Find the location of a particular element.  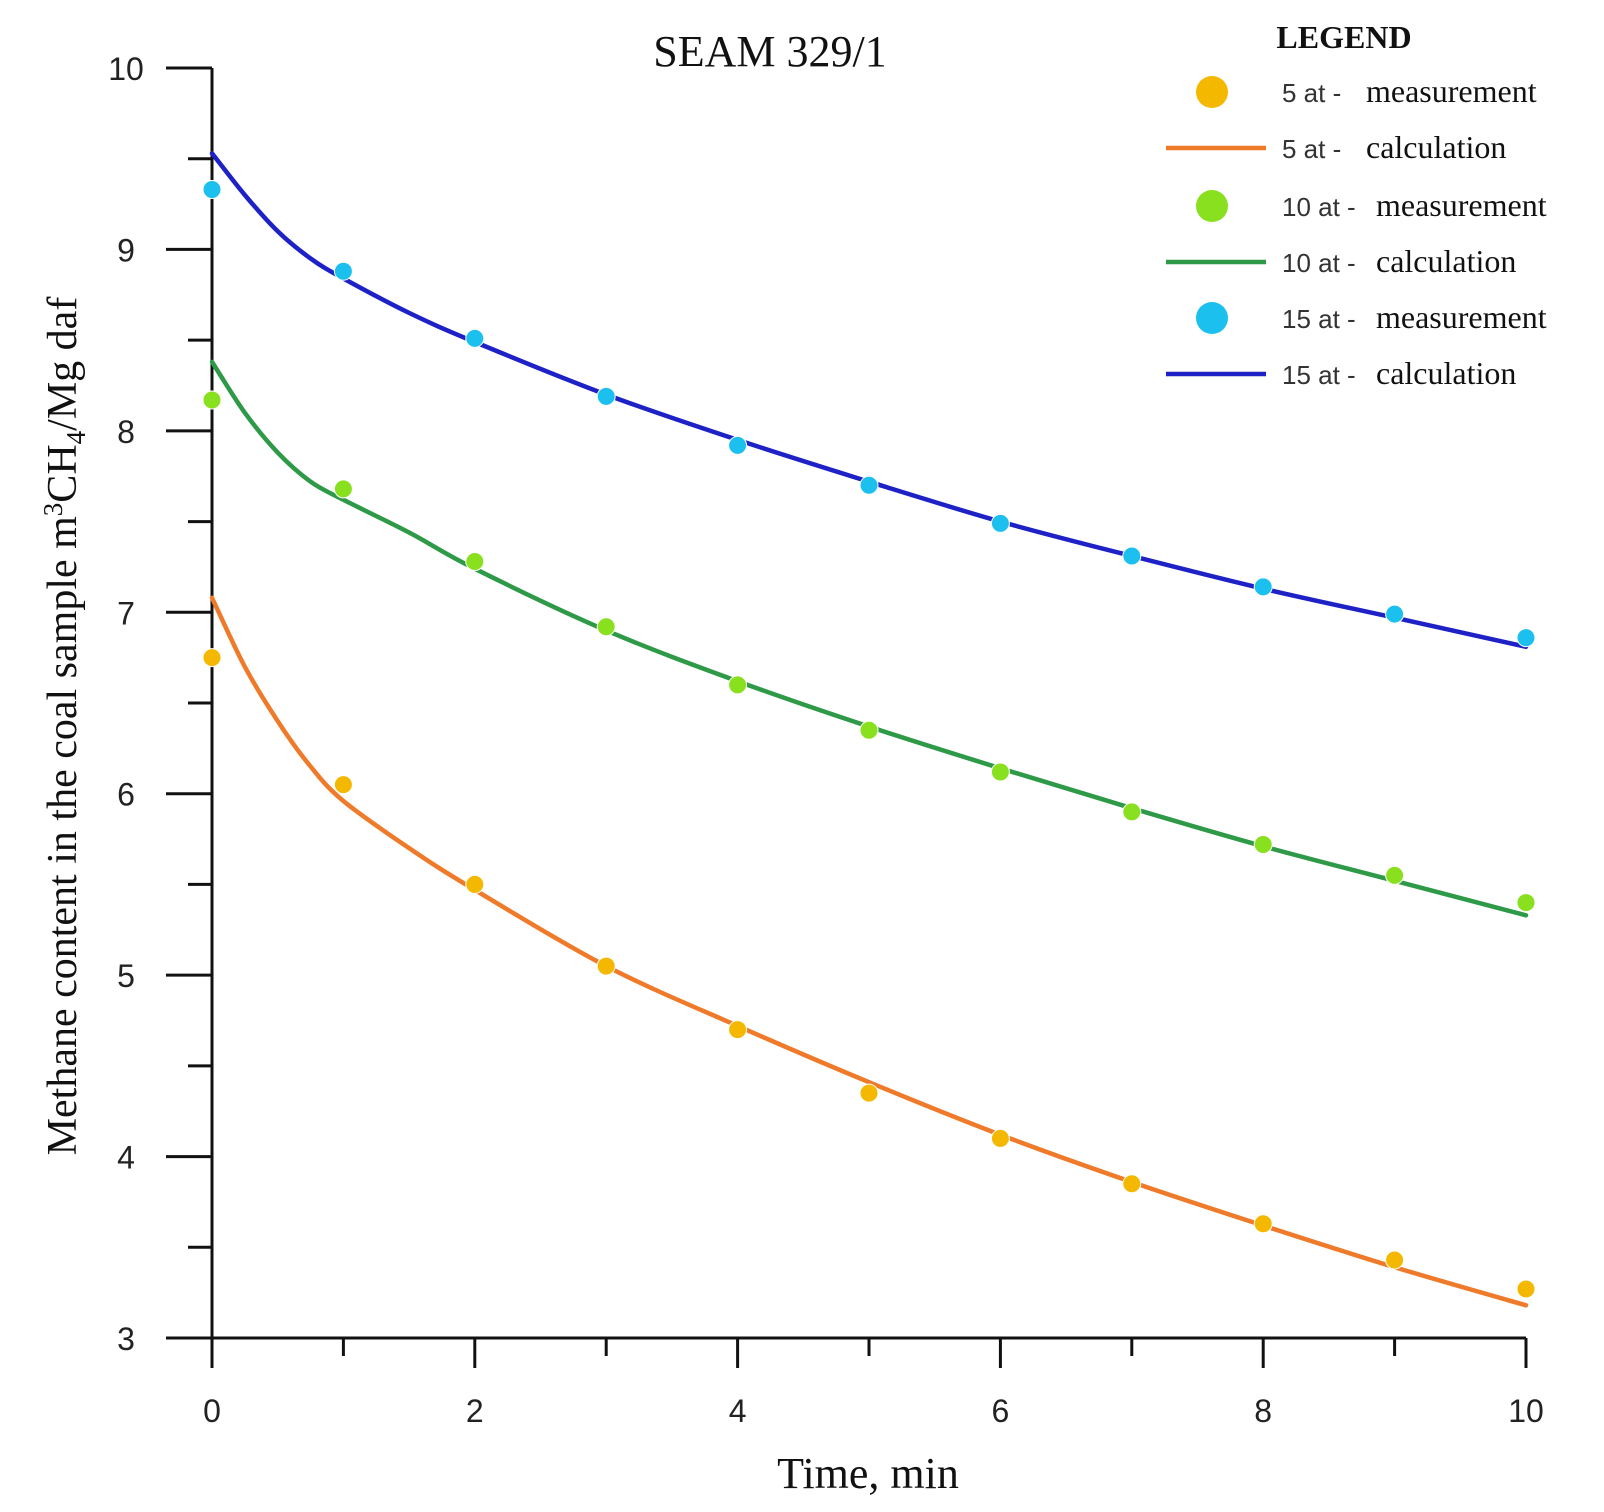

y-axis-label-superscript: 3 is located at coordinates (53, 510).